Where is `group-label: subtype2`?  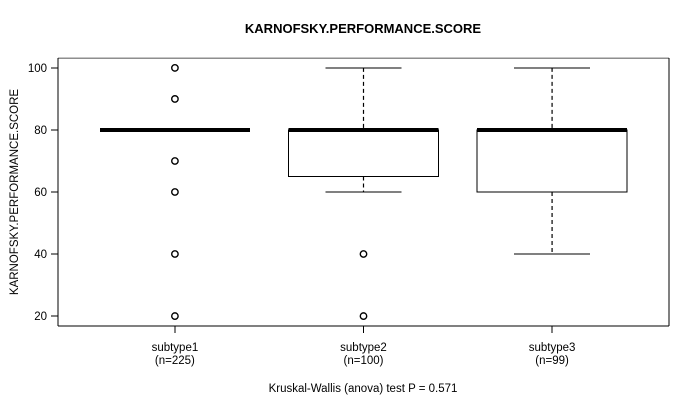
group-label: subtype2 is located at coordinates (363, 348).